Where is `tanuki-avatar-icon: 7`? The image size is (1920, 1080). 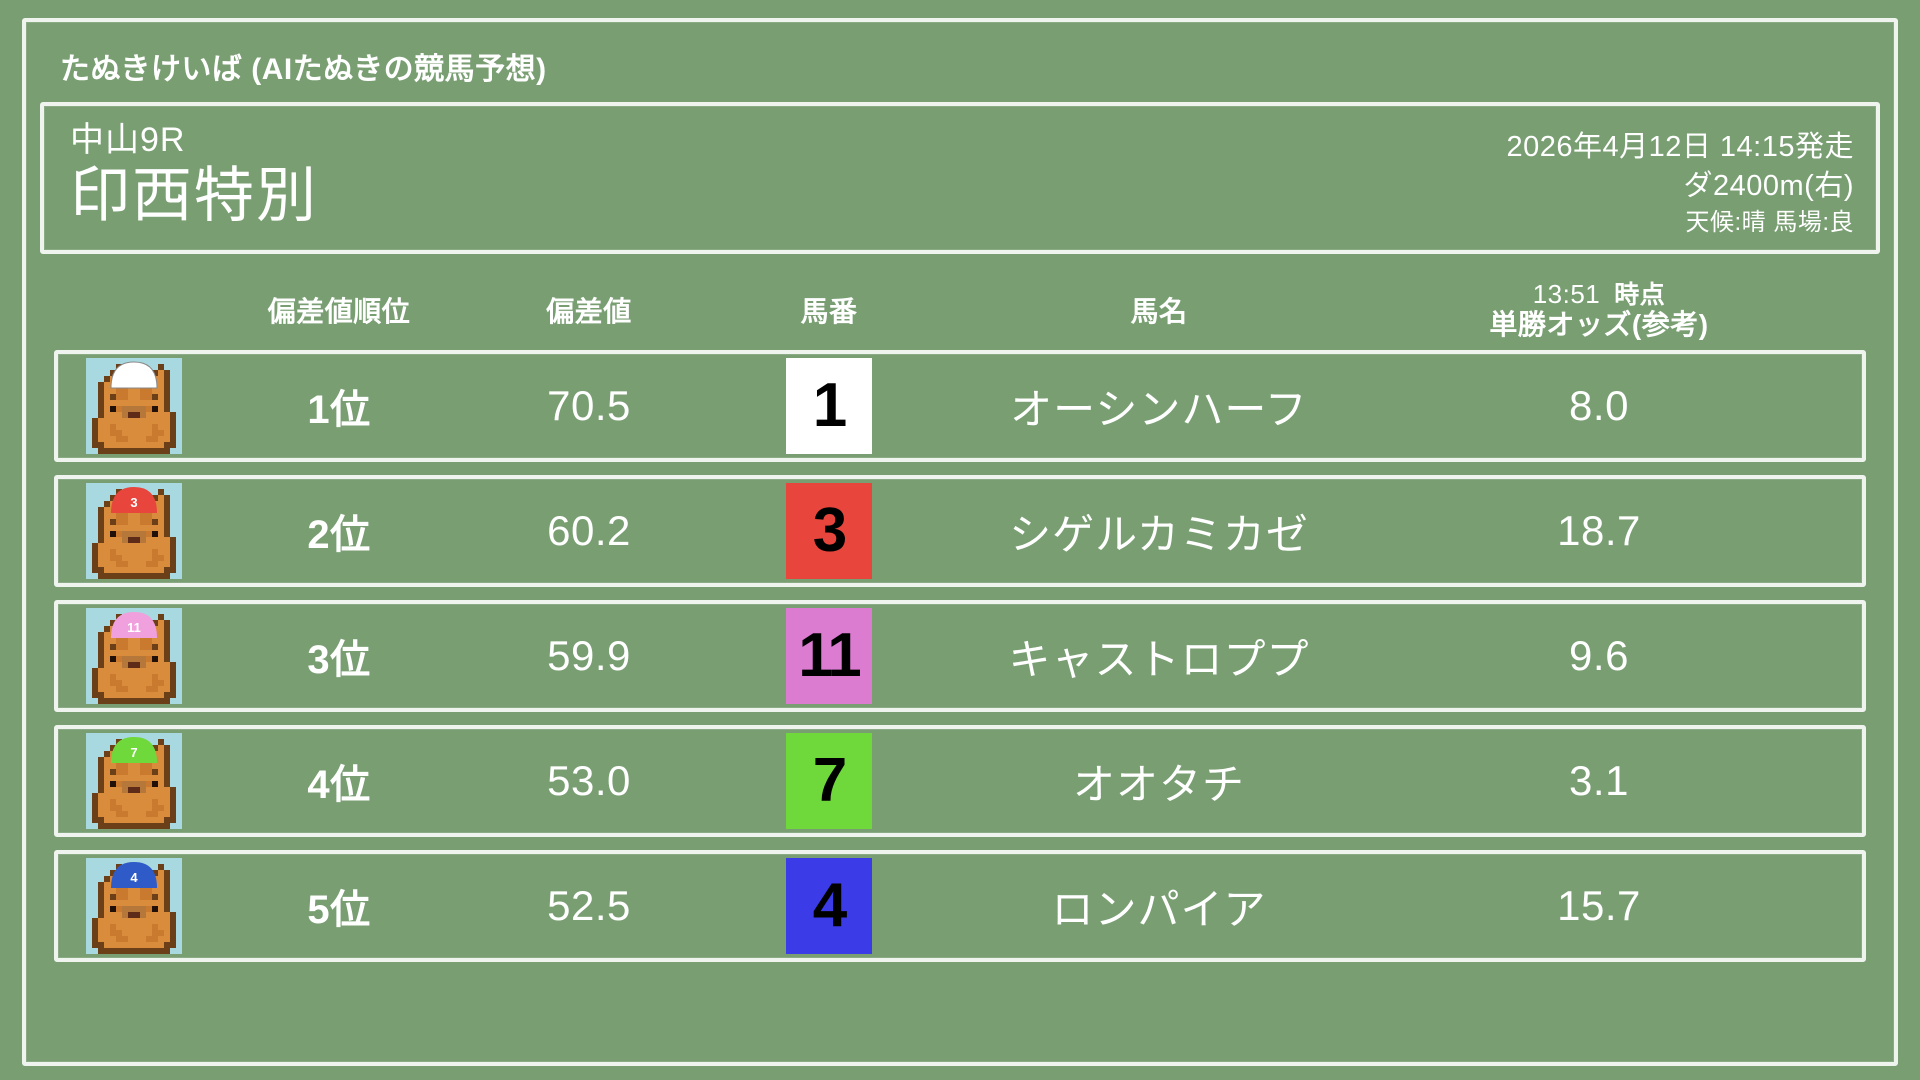 tanuki-avatar-icon: 7 is located at coordinates (134, 781).